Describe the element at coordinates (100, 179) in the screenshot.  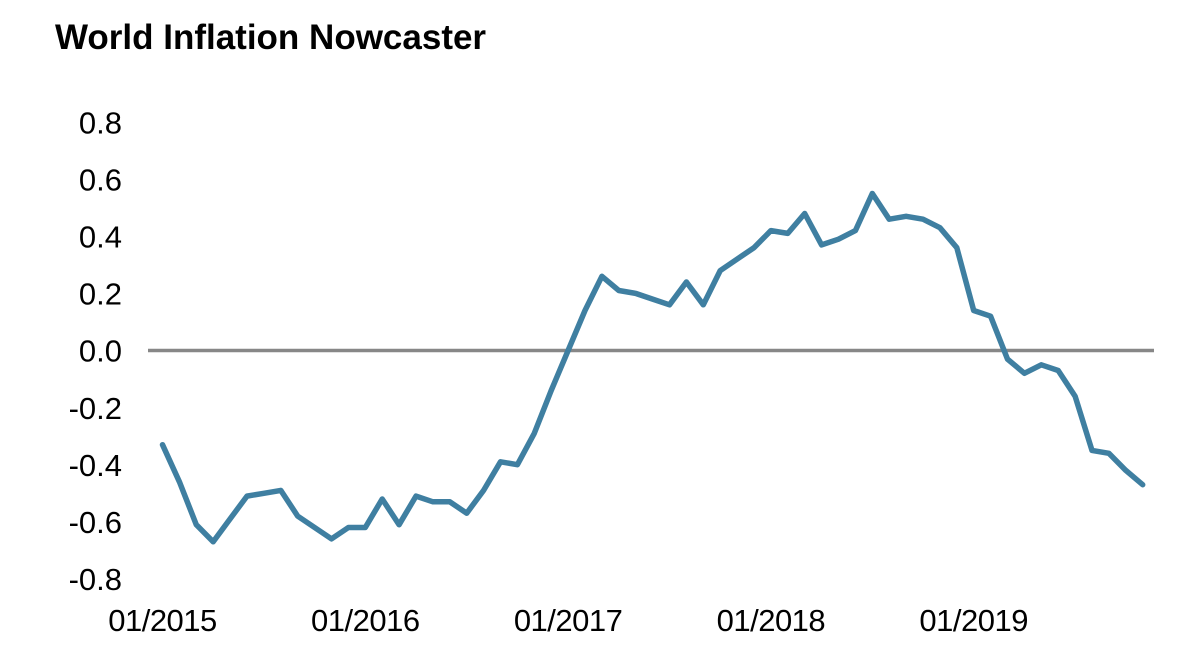
I see `y-axis-tick-label: 0.6` at that location.